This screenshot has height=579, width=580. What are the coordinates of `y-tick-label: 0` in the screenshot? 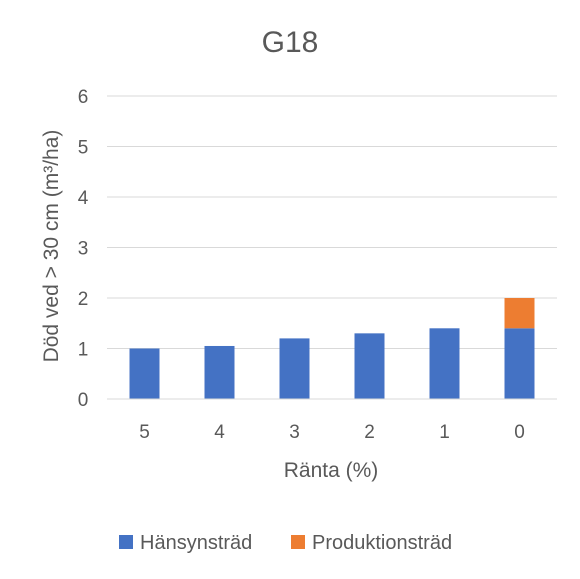 It's located at (83, 400).